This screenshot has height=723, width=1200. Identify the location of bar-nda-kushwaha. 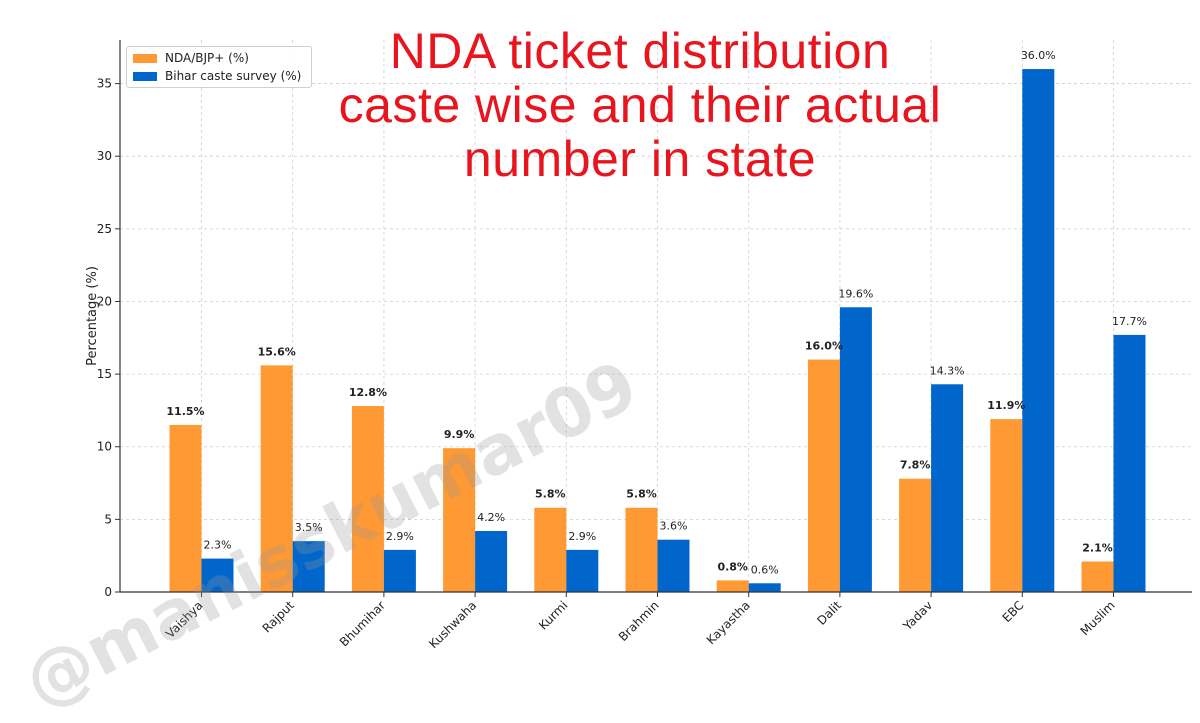
(459, 520).